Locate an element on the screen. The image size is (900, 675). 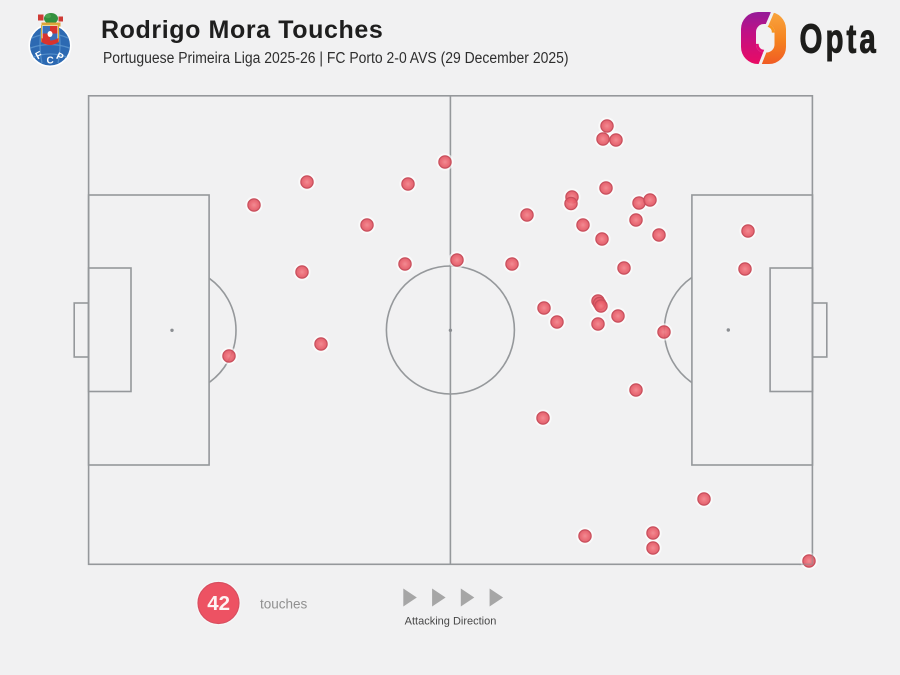
svg-text: Attacking Direction is located at coordinates (451, 622).